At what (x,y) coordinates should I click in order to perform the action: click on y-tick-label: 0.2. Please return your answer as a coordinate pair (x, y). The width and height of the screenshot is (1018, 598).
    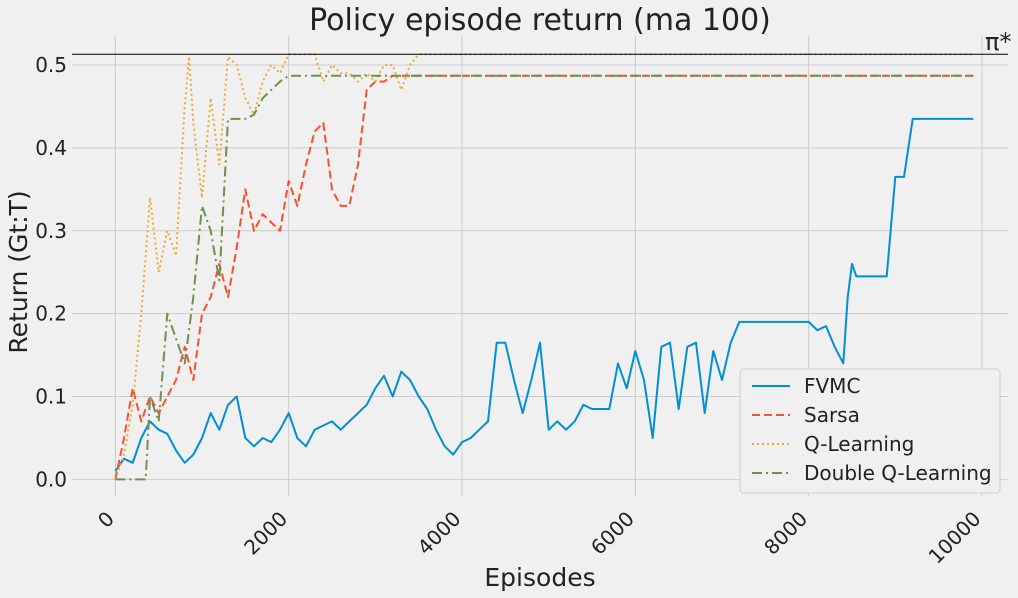
    Looking at the image, I should click on (51, 314).